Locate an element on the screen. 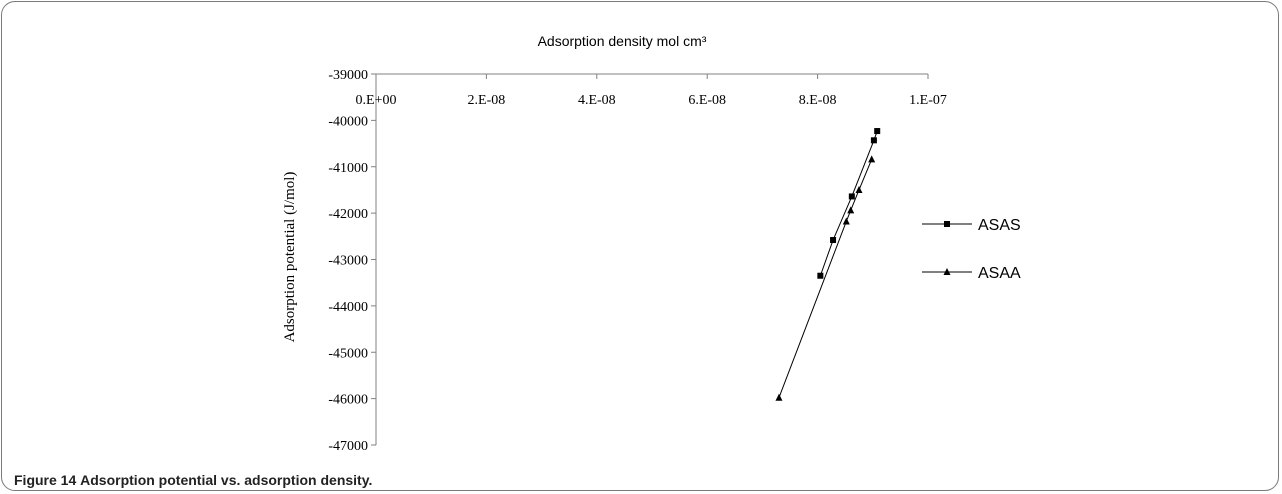 This screenshot has width=1282, height=494. figure-label: Figure 14 is located at coordinates (45, 480).